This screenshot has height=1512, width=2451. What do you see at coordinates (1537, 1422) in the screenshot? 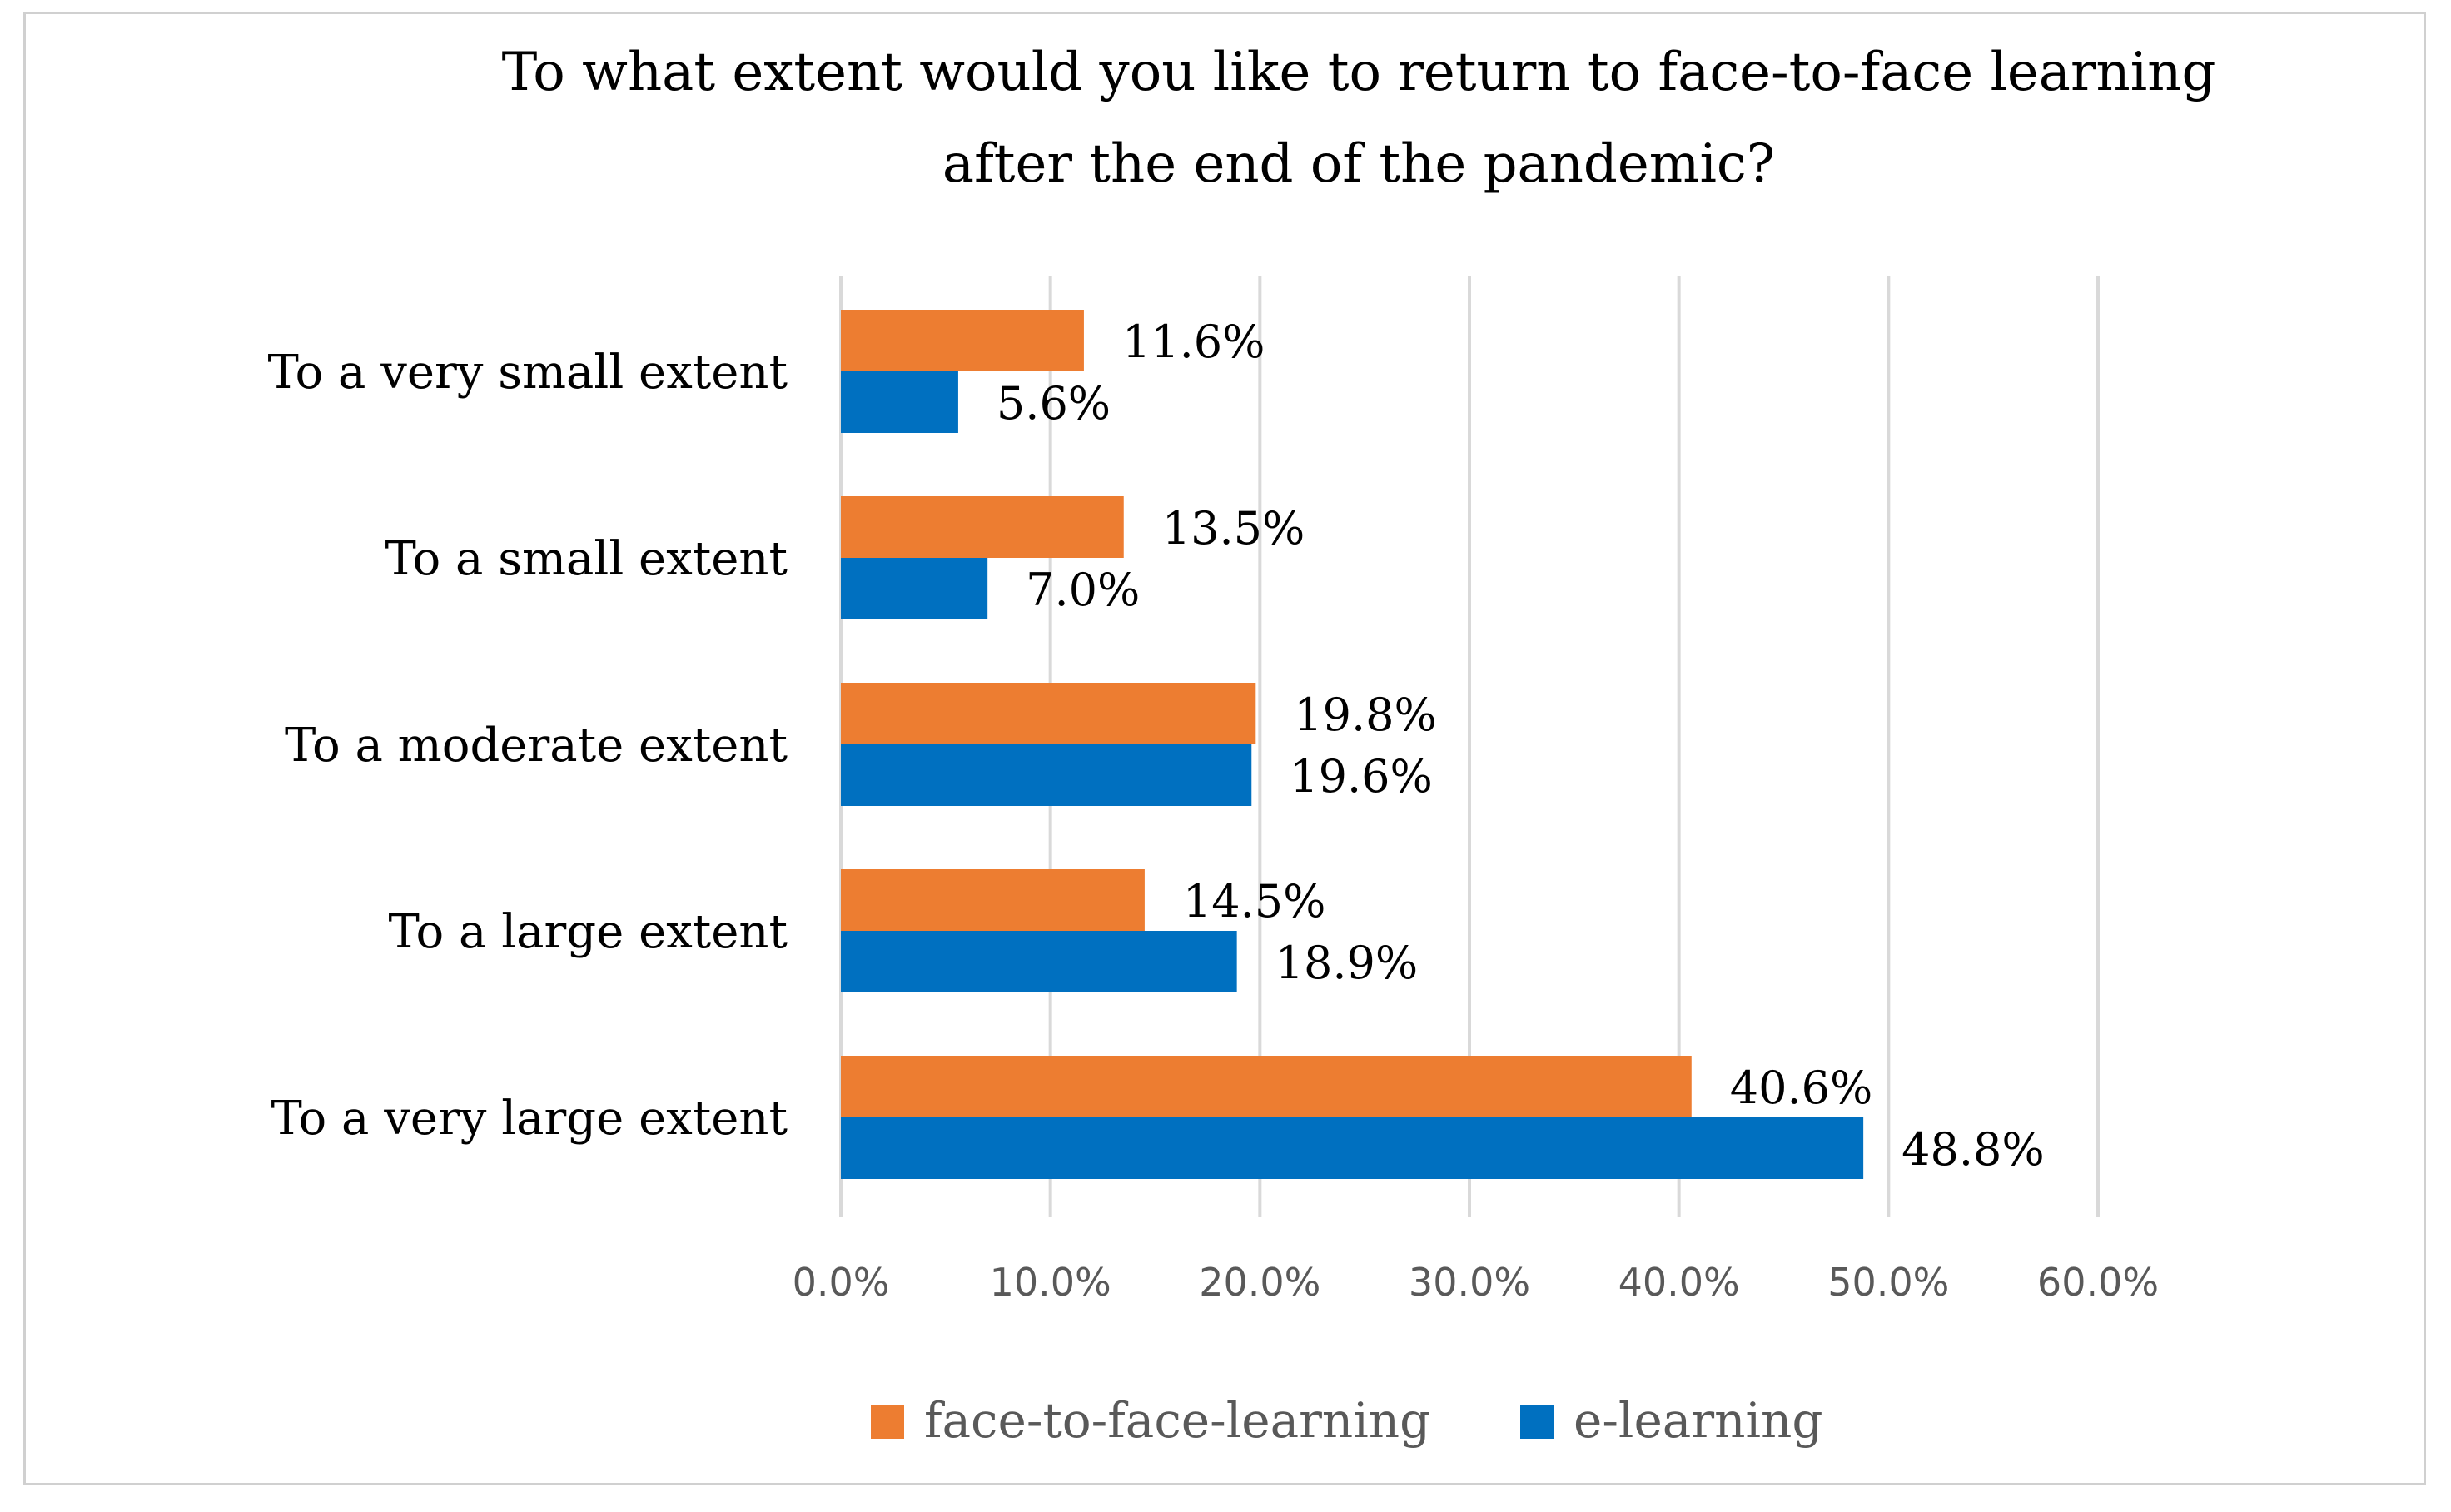
I see `legend-swatch-e-learning` at bounding box center [1537, 1422].